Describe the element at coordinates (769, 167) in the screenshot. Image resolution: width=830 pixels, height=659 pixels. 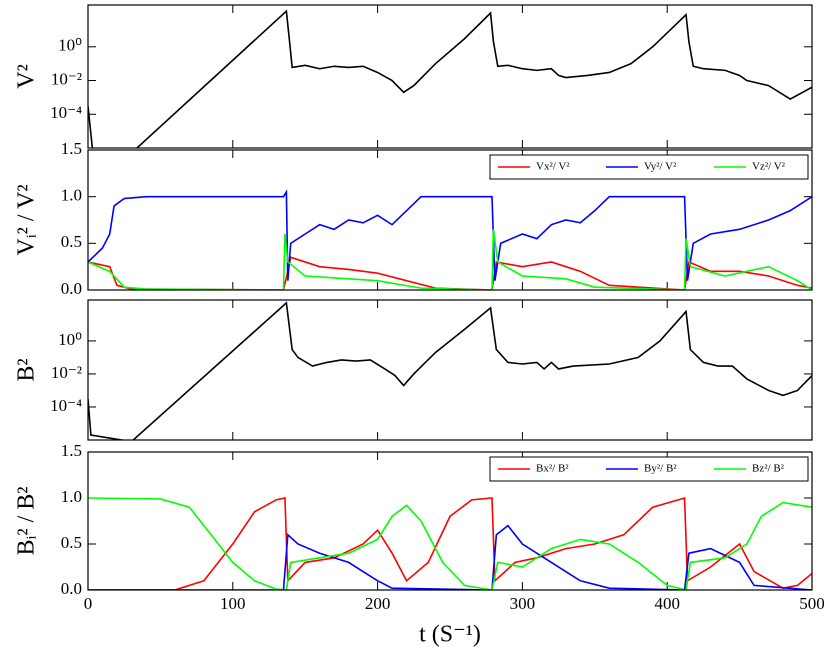
I see `legend-label: Vz²/ V²` at that location.